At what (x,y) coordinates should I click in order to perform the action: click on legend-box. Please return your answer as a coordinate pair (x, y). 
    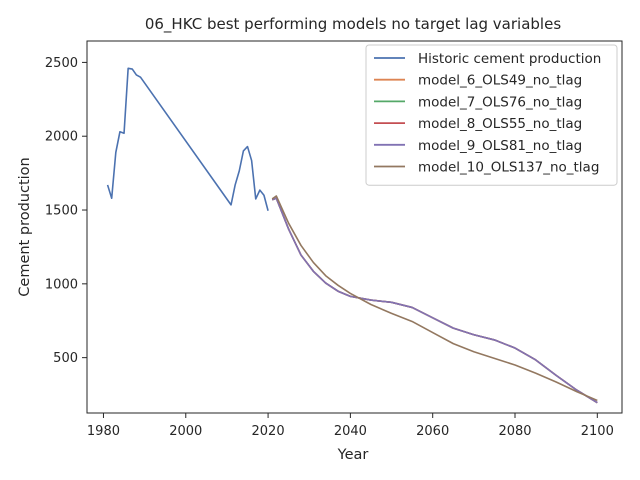
    Looking at the image, I should click on (491, 115).